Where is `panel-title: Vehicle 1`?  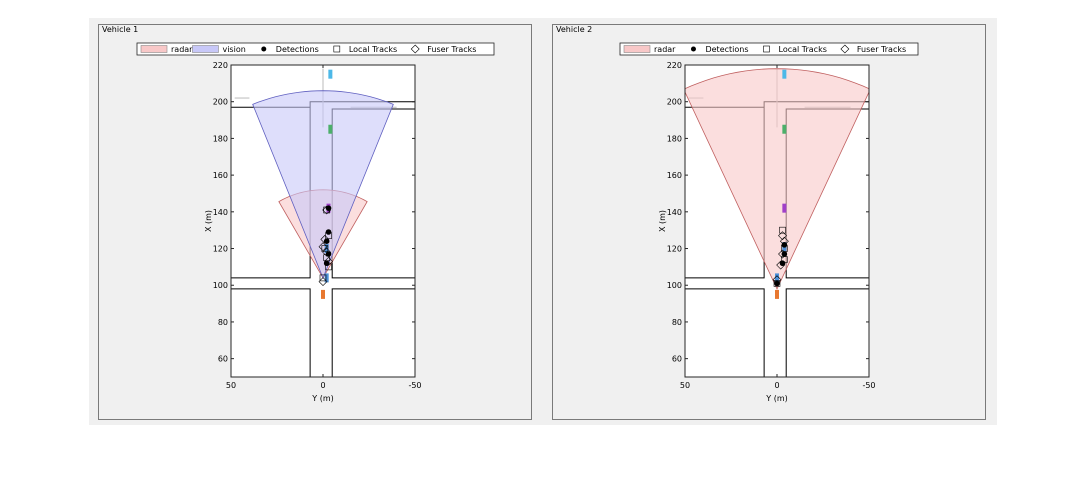 panel-title: Vehicle 1 is located at coordinates (120, 29).